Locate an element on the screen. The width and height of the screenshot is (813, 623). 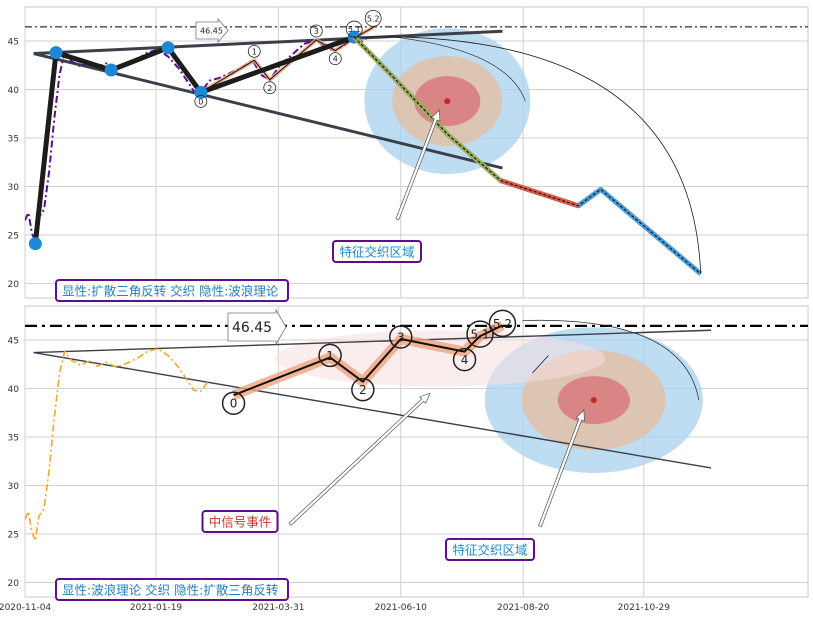
wave-point-label: 4 is located at coordinates (464, 359).